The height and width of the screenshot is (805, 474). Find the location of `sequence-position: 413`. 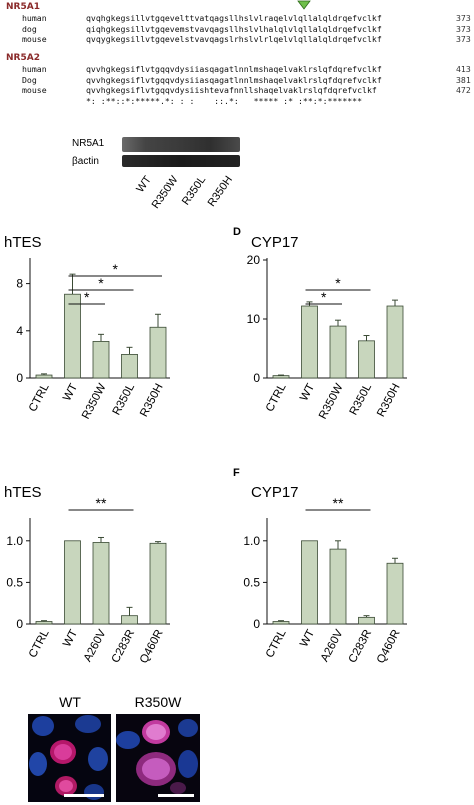

sequence-position: 413 is located at coordinates (463, 69).